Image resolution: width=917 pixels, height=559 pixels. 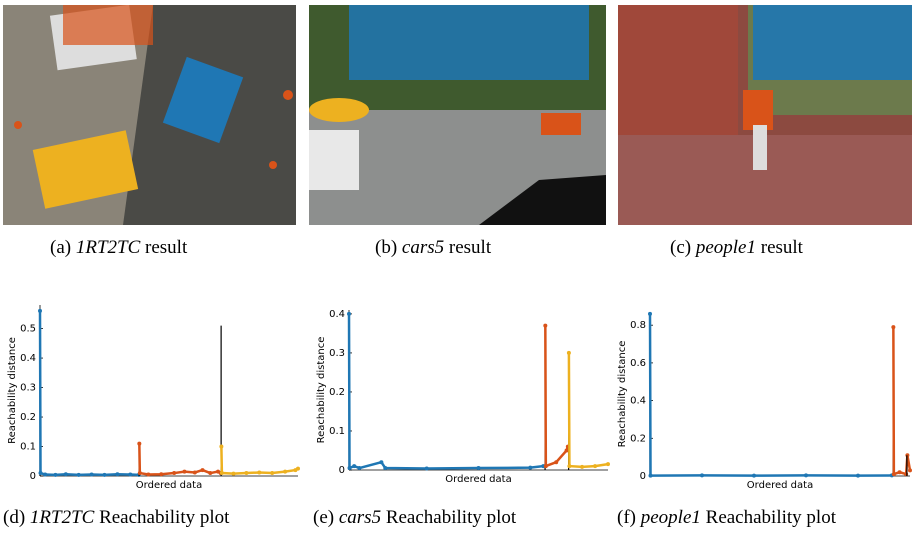 I want to click on caption: (a) 1RT2TC result, so click(x=118, y=247).